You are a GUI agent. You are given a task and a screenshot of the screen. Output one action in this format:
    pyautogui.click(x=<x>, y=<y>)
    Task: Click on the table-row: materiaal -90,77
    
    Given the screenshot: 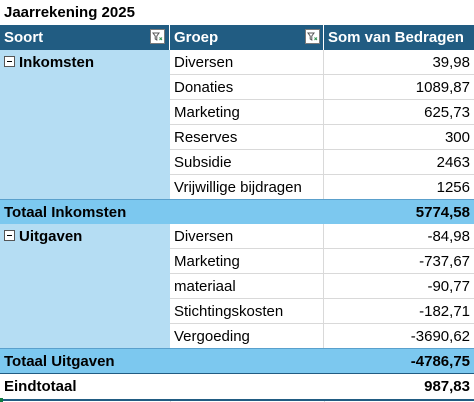 What is the action you would take?
    pyautogui.click(x=237, y=286)
    